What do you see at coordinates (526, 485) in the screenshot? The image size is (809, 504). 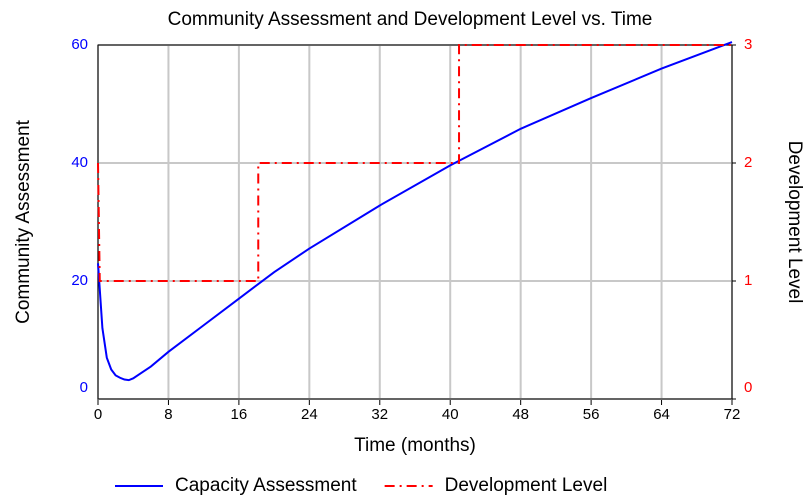 I see `legend-label: Development Level` at bounding box center [526, 485].